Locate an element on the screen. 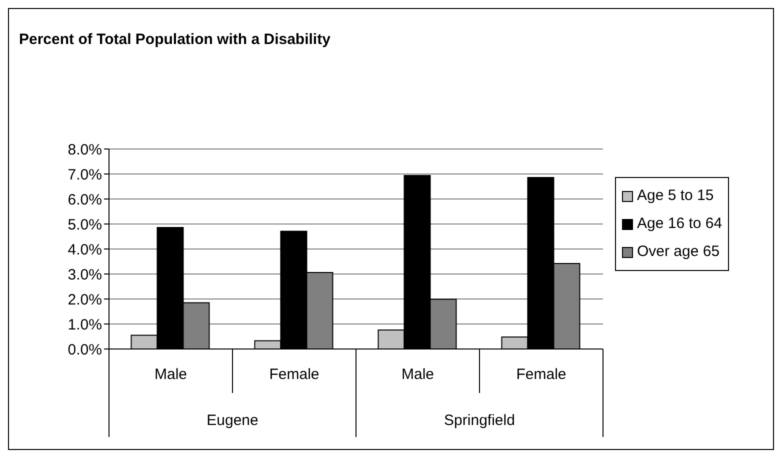 This screenshot has width=780, height=466. text: Springfield is located at coordinates (479, 420).